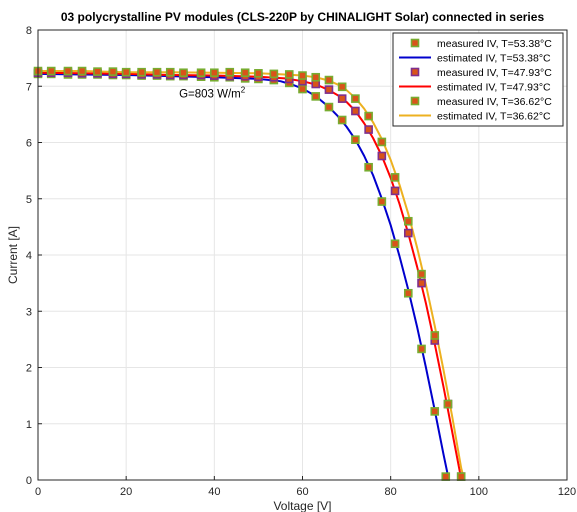  What do you see at coordinates (29, 200) in the screenshot?
I see `y-tick-label: 5` at bounding box center [29, 200].